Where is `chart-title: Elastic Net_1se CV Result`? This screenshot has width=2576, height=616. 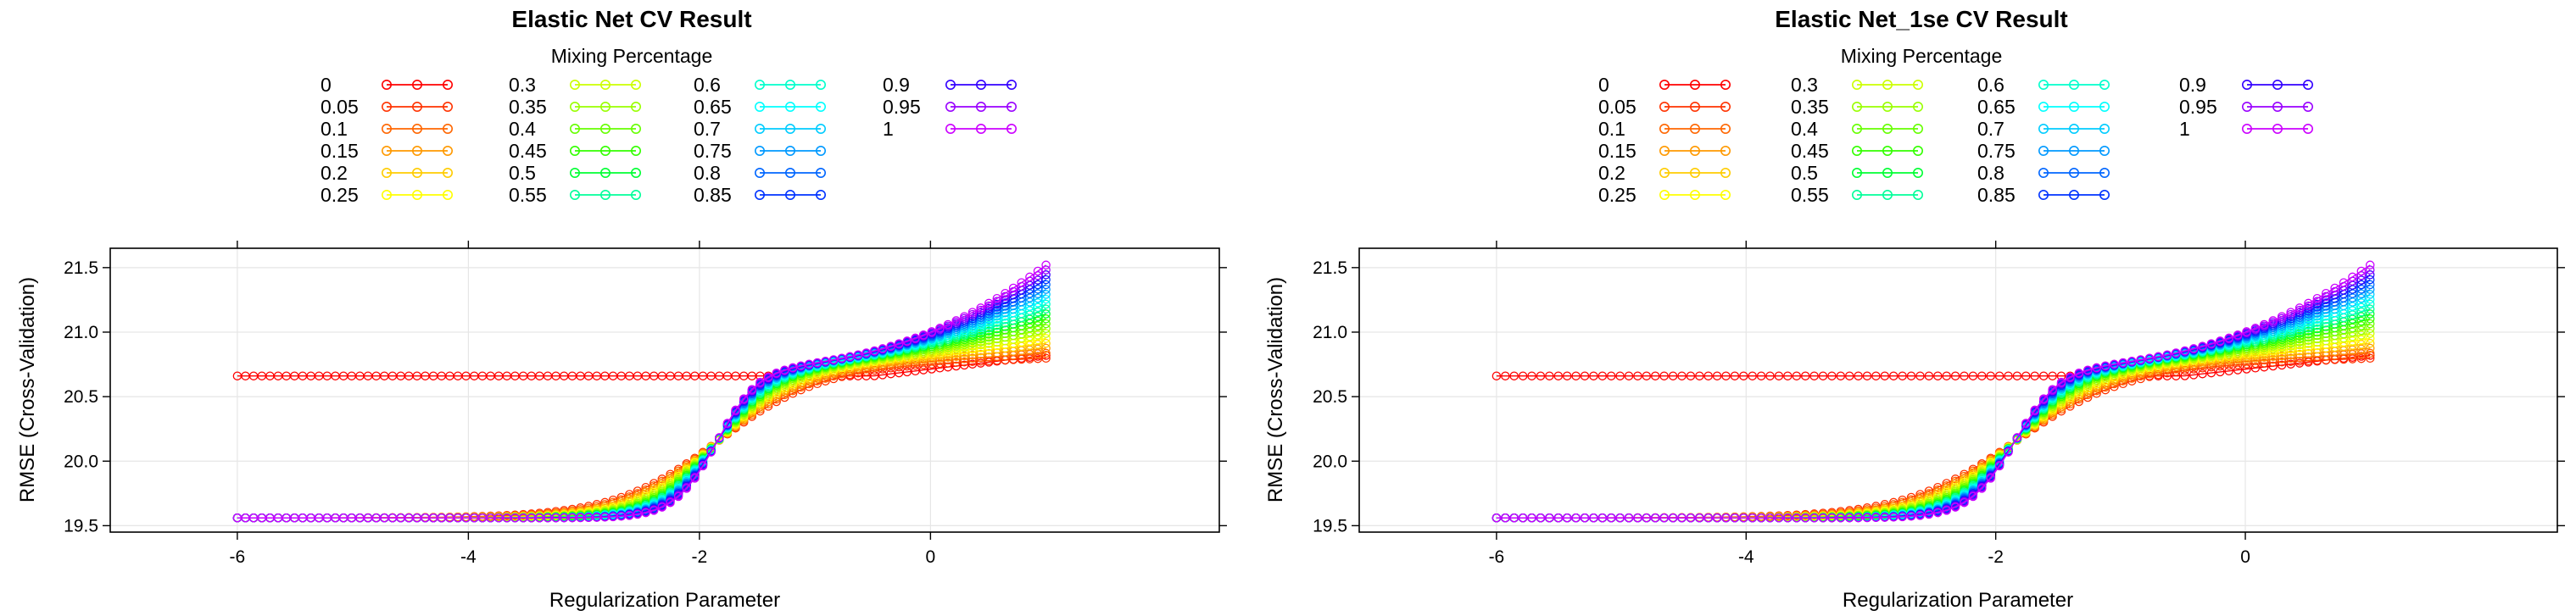
chart-title: Elastic Net_1se CV Result is located at coordinates (1921, 19).